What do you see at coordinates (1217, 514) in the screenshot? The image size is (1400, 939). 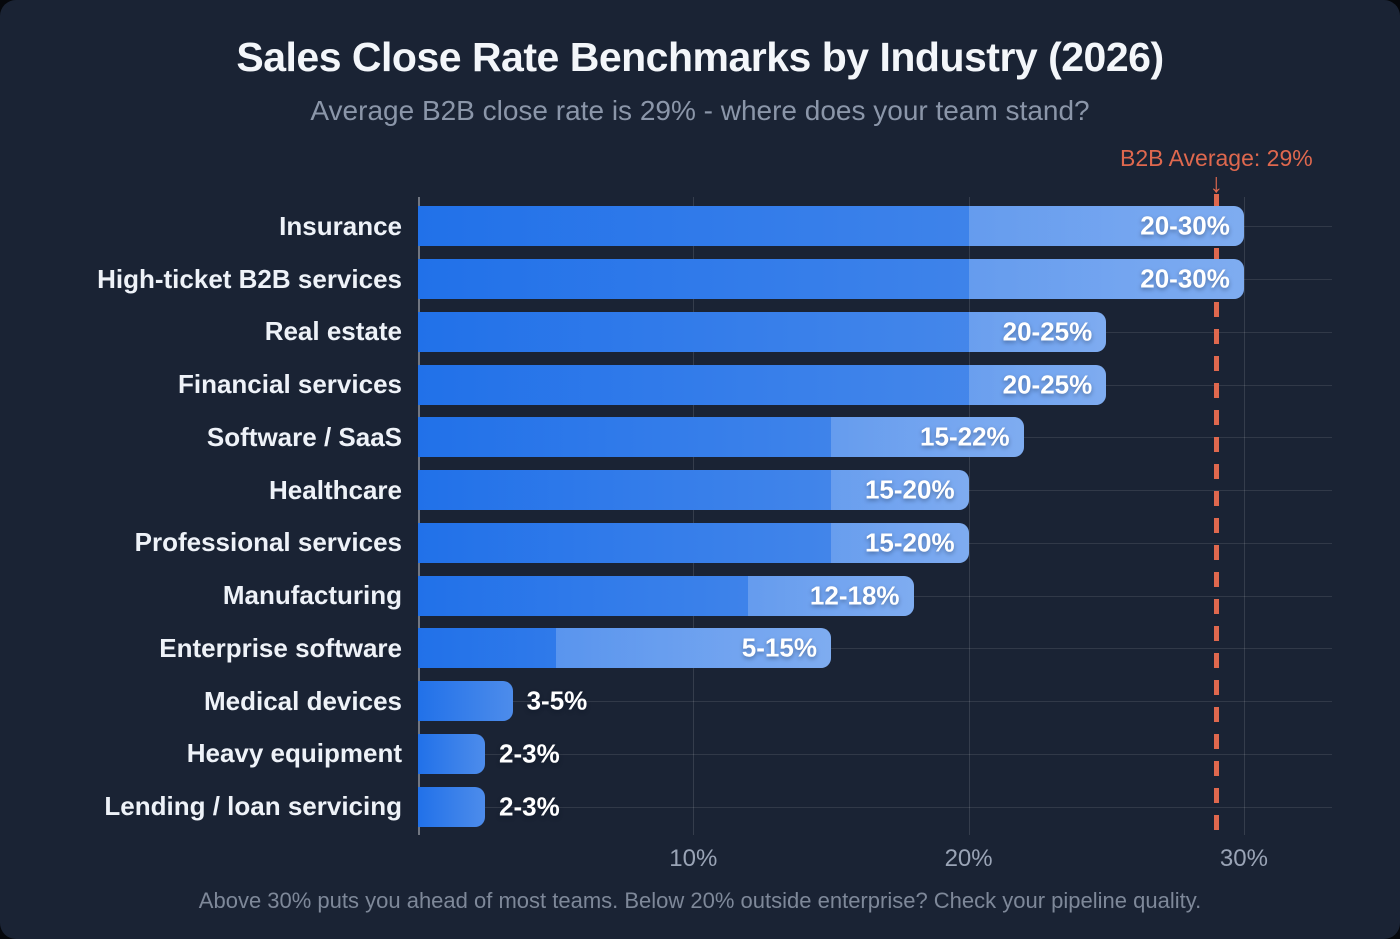 I see `average-dashed-line` at bounding box center [1217, 514].